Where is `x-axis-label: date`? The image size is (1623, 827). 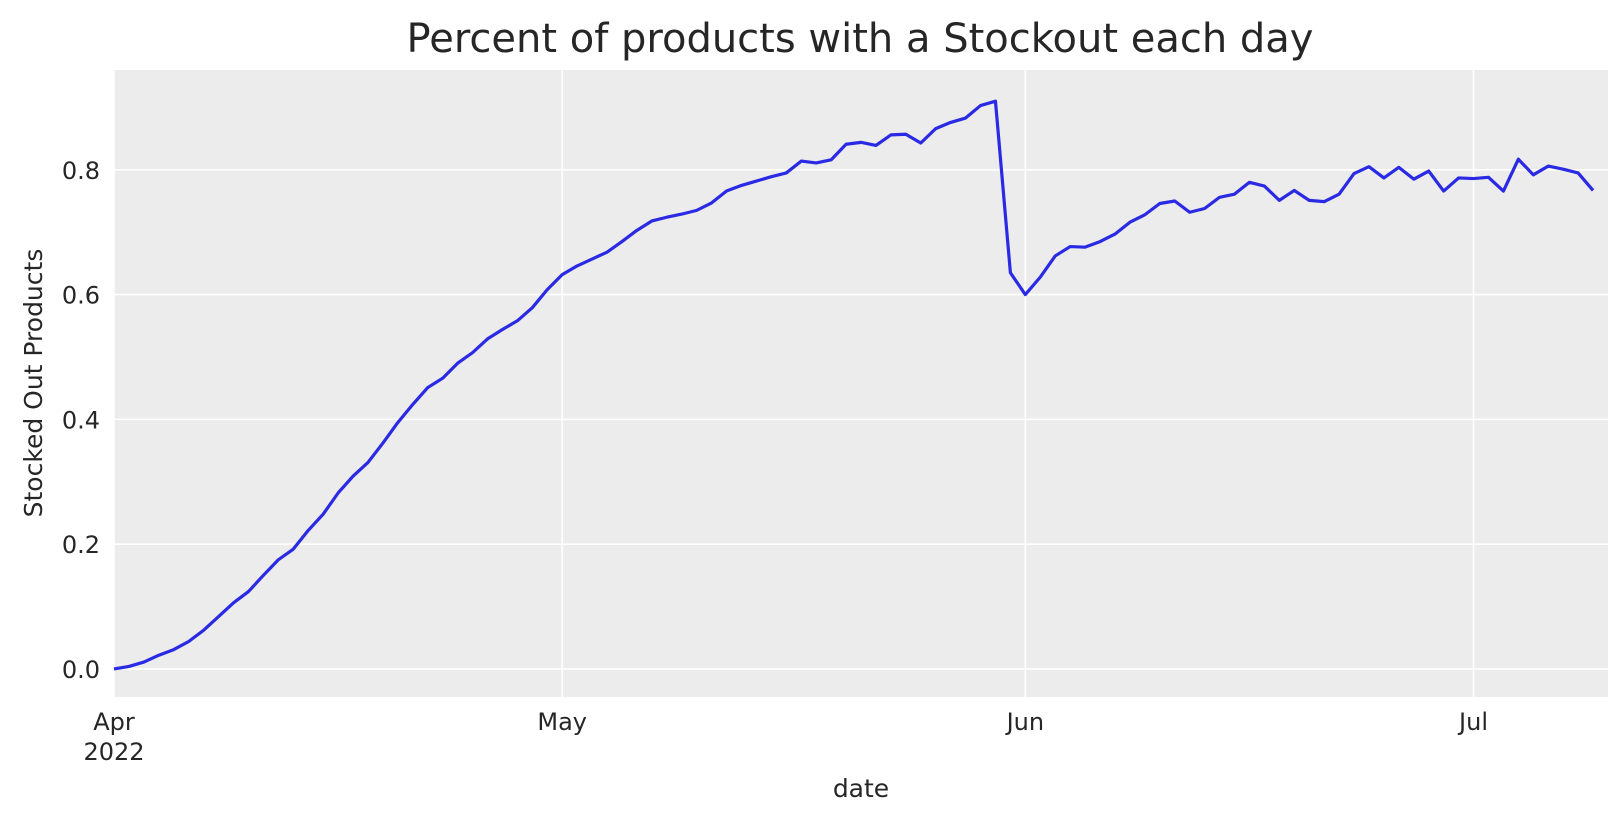
x-axis-label: date is located at coordinates (861, 788).